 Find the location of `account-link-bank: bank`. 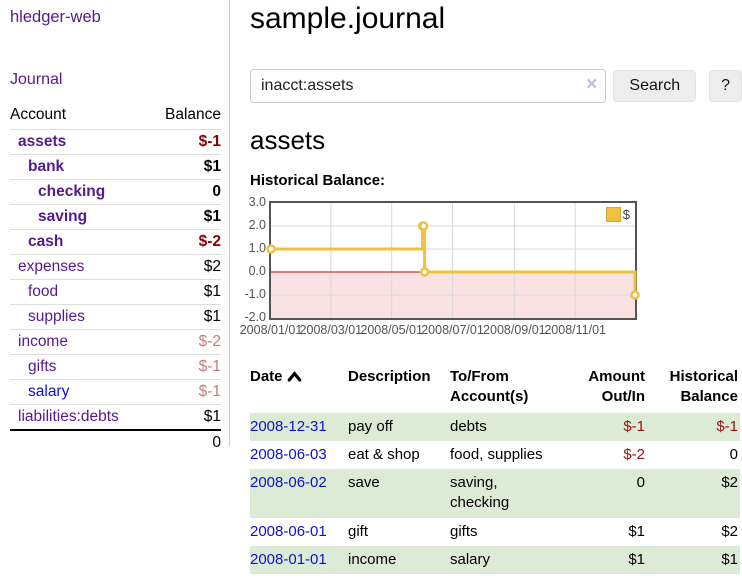

account-link-bank: bank is located at coordinates (46, 166).